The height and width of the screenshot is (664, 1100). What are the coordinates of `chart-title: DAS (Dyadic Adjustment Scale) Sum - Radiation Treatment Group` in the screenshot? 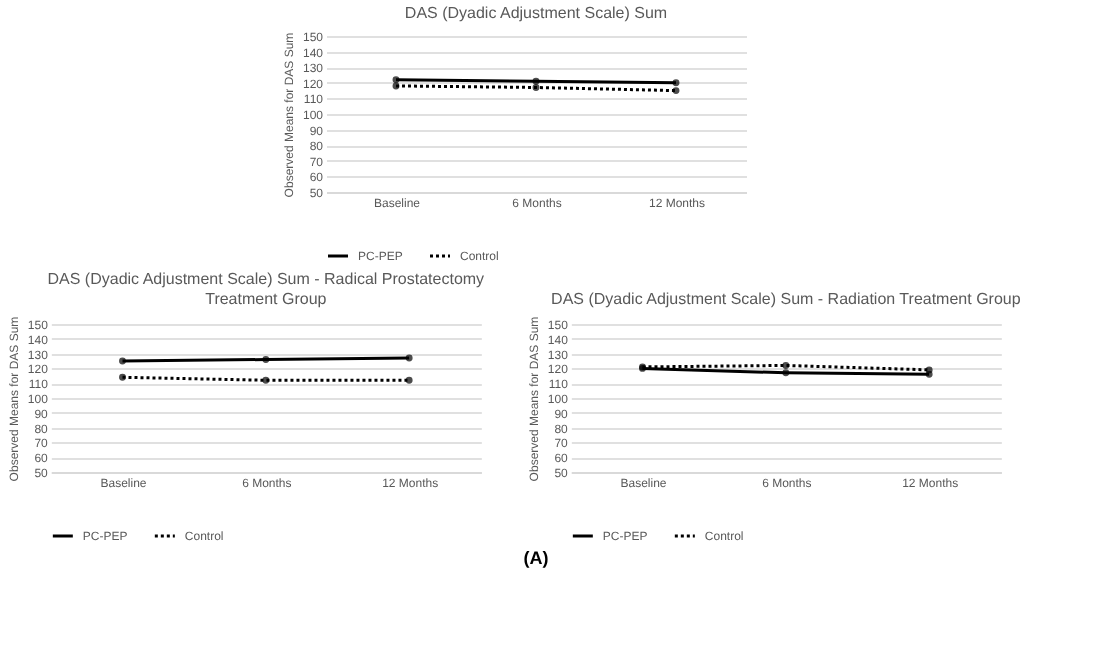 It's located at (786, 298).